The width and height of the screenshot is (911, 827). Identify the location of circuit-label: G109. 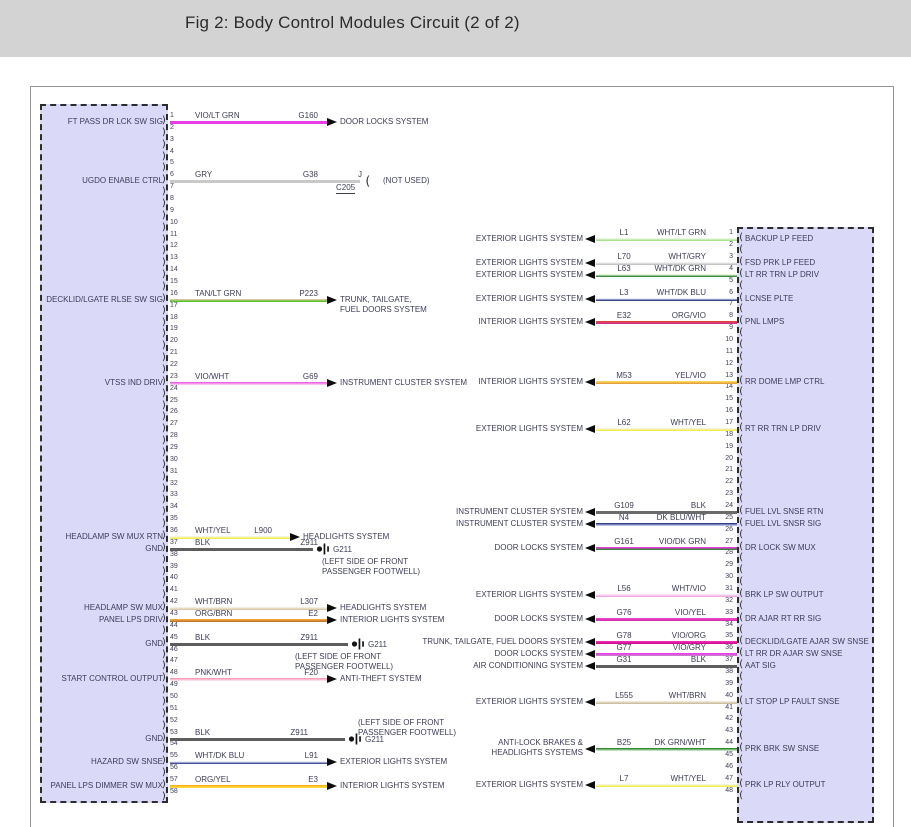
(624, 505).